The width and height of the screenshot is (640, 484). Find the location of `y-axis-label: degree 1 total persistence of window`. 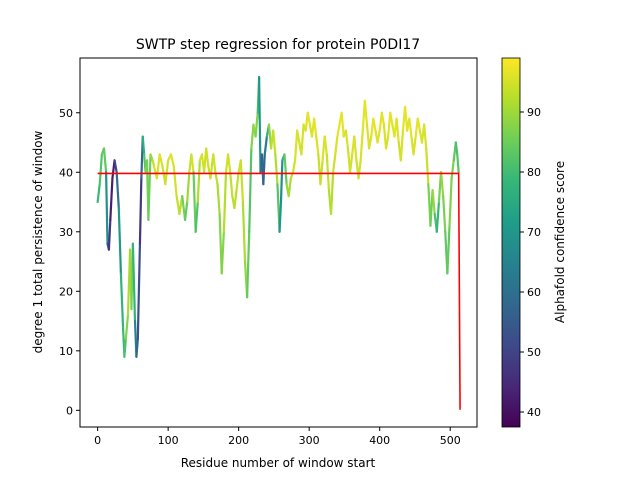

y-axis-label: degree 1 total persistence of window is located at coordinates (38, 241).